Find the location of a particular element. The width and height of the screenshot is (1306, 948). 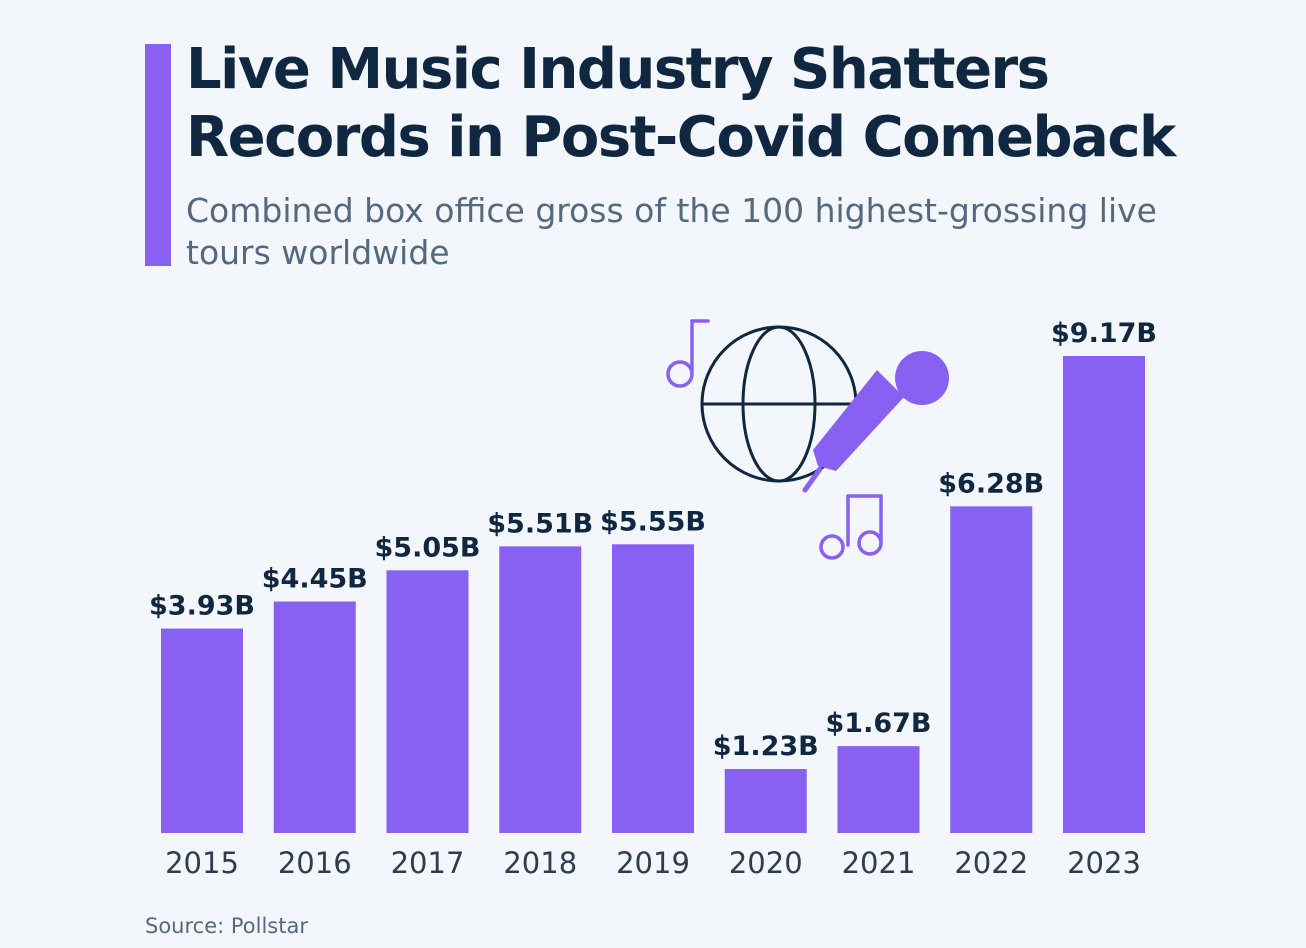

bar-2018 is located at coordinates (540, 689).